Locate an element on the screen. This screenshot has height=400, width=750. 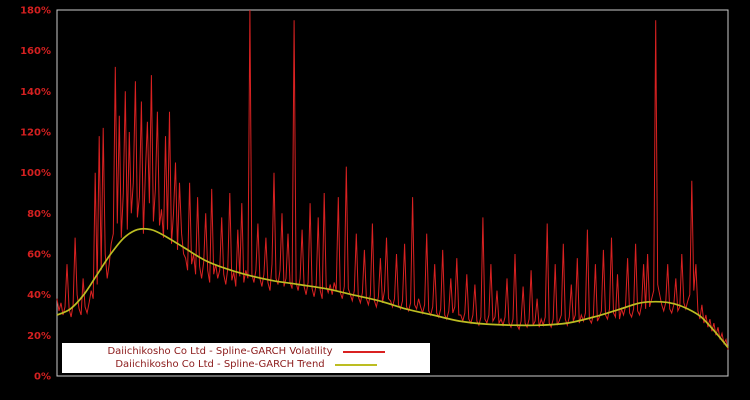
legend-line-sample-trend is located at coordinates (355, 364).